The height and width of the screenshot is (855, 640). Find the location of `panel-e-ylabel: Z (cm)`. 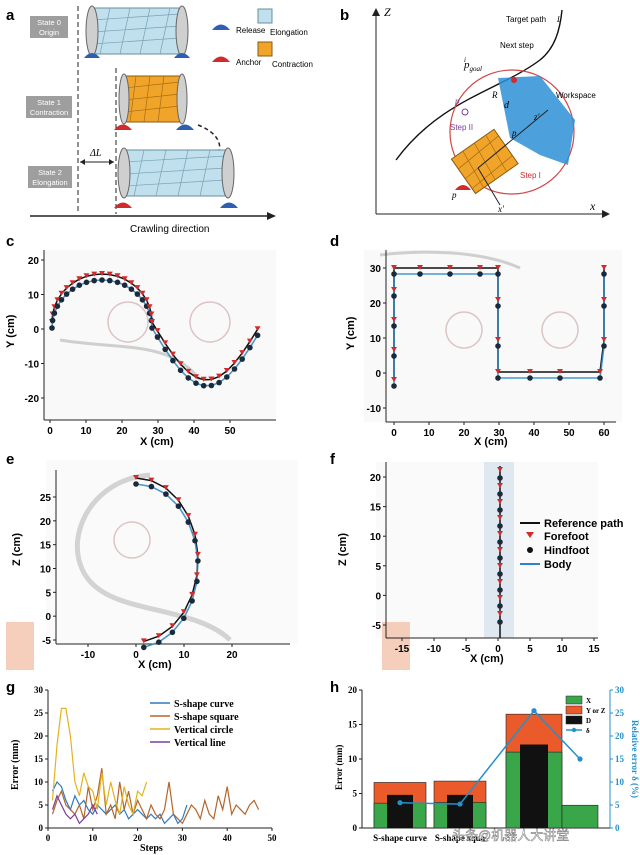

panel-e-ylabel: Z (cm) is located at coordinates (17, 549).